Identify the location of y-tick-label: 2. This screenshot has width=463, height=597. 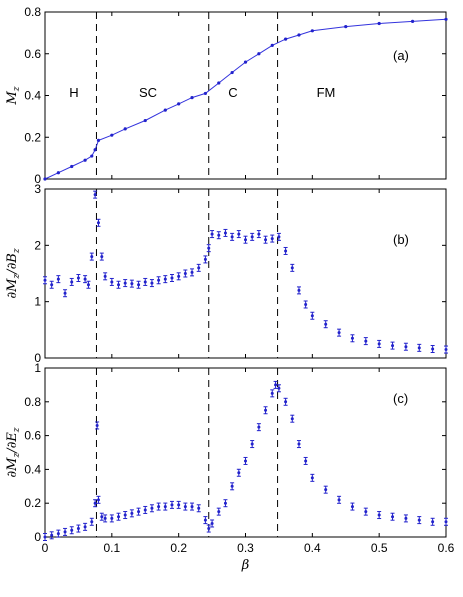
(37, 245).